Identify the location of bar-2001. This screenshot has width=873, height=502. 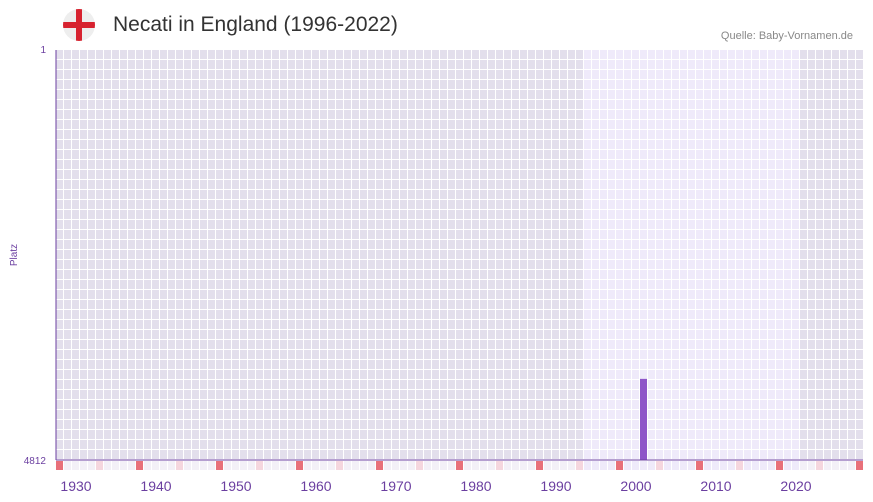
(643, 419).